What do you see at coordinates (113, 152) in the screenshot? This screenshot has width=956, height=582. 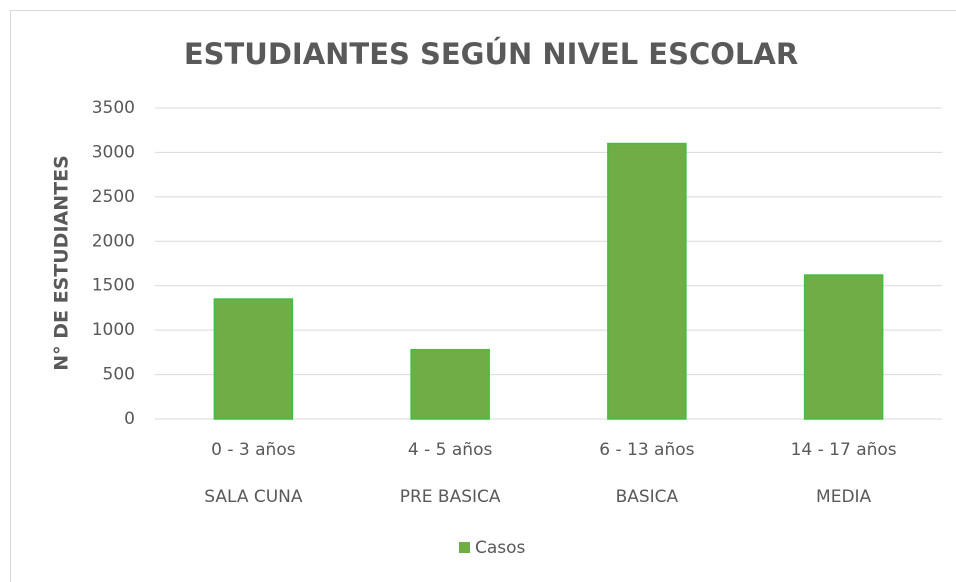 I see `y-tick-label: 3000` at bounding box center [113, 152].